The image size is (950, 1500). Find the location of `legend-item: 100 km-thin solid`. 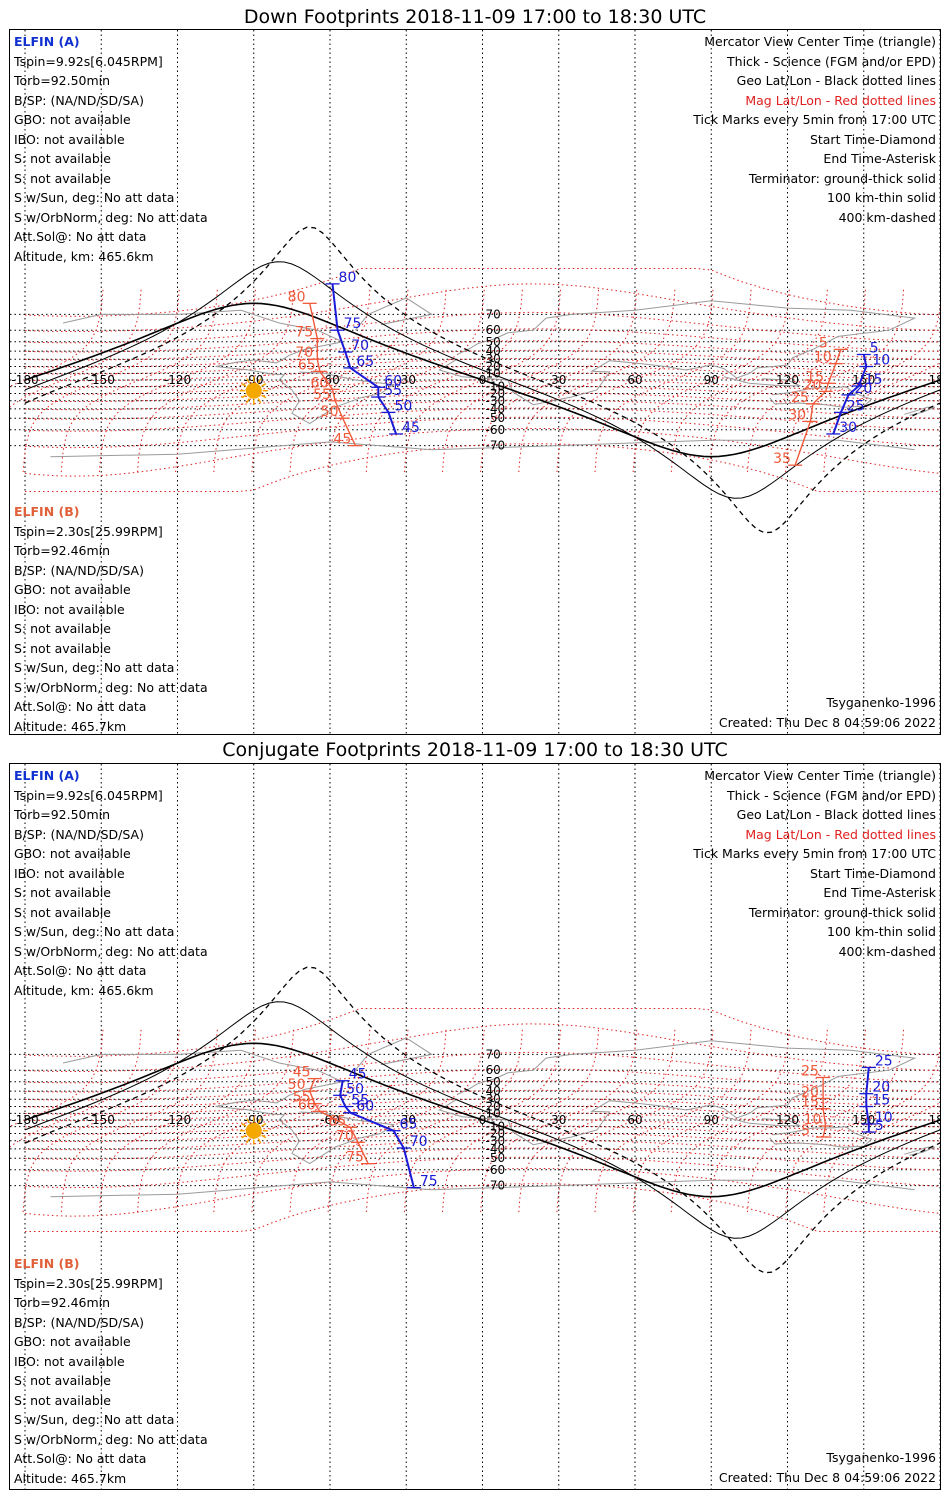

legend-item: 100 km-thin solid is located at coordinates (881, 931).